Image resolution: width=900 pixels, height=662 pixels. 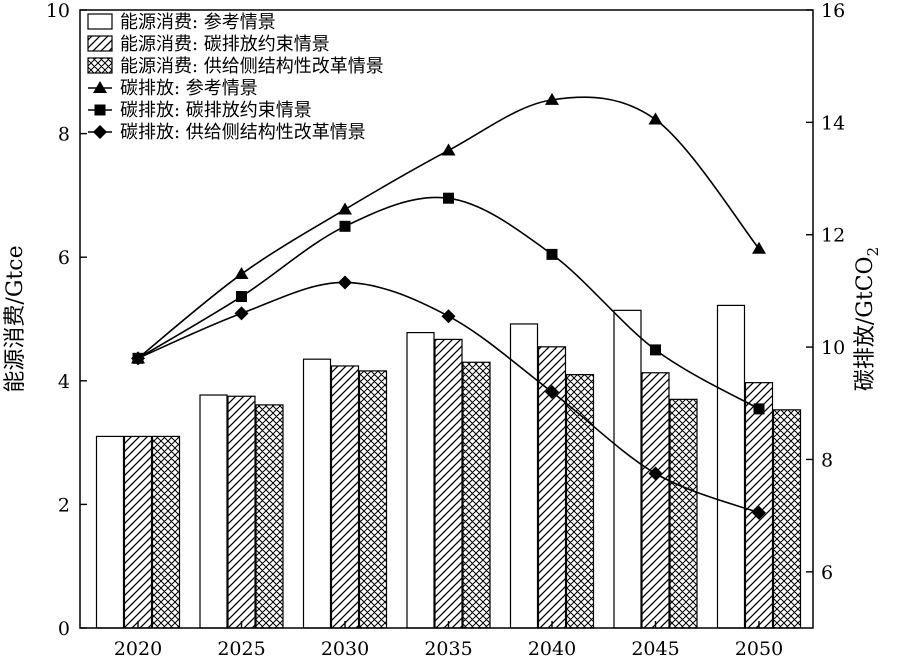 What do you see at coordinates (100, 21) in the screenshot?
I see `legend-swatch-blank` at bounding box center [100, 21].